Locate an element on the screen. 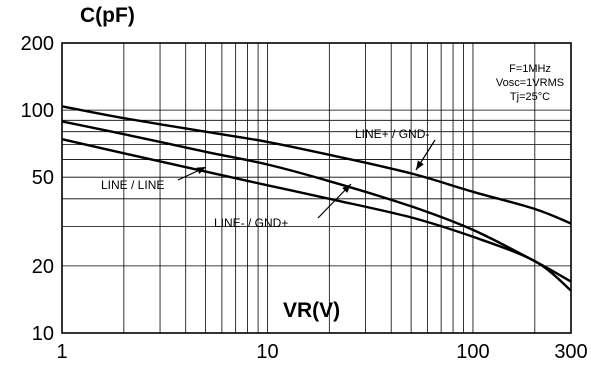 The height and width of the screenshot is (367, 591). leader-line-plus-gnd-minus-head is located at coordinates (420, 165).